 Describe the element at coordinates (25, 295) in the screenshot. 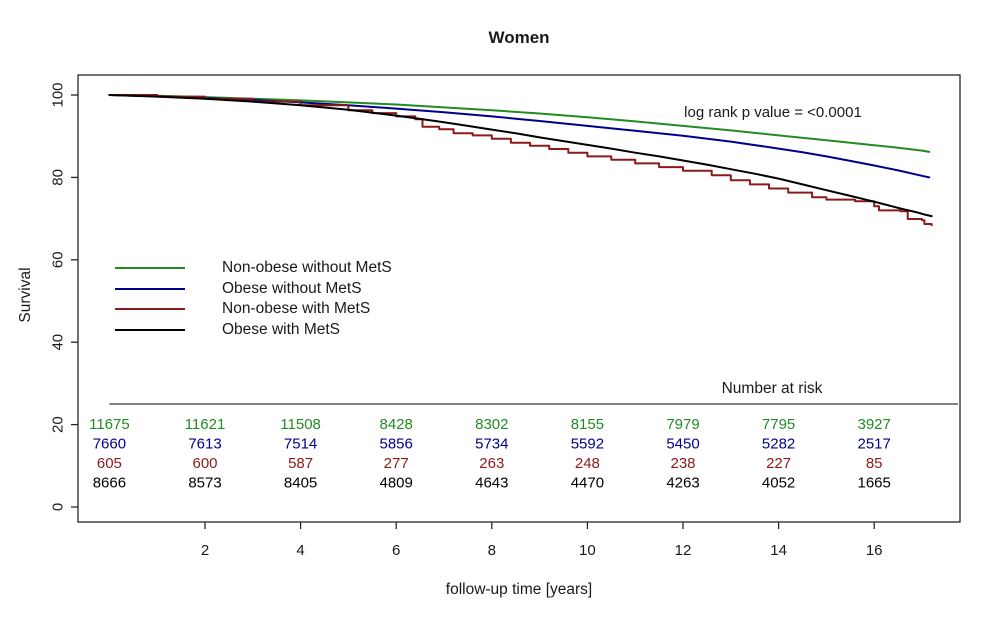

I see `y-axis-title: Survival` at that location.